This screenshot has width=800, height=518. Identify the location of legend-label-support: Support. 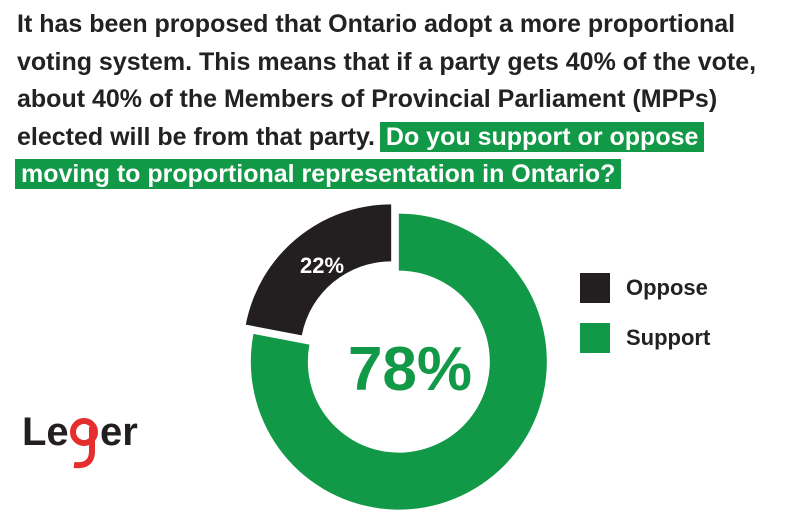
(668, 337).